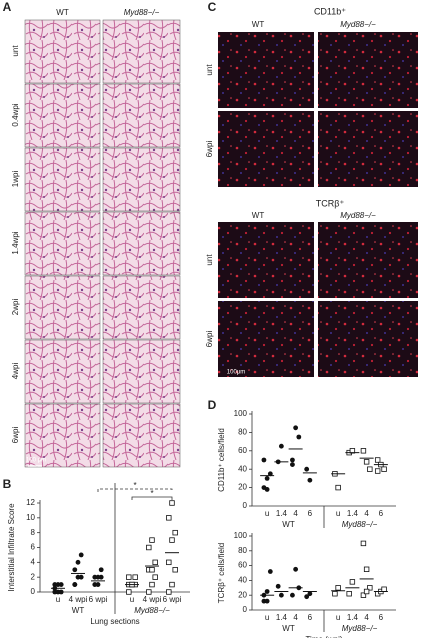  What do you see at coordinates (11, 547) in the screenshot?
I see `y-axis-label: Interstitial Infiltrate Score` at bounding box center [11, 547].